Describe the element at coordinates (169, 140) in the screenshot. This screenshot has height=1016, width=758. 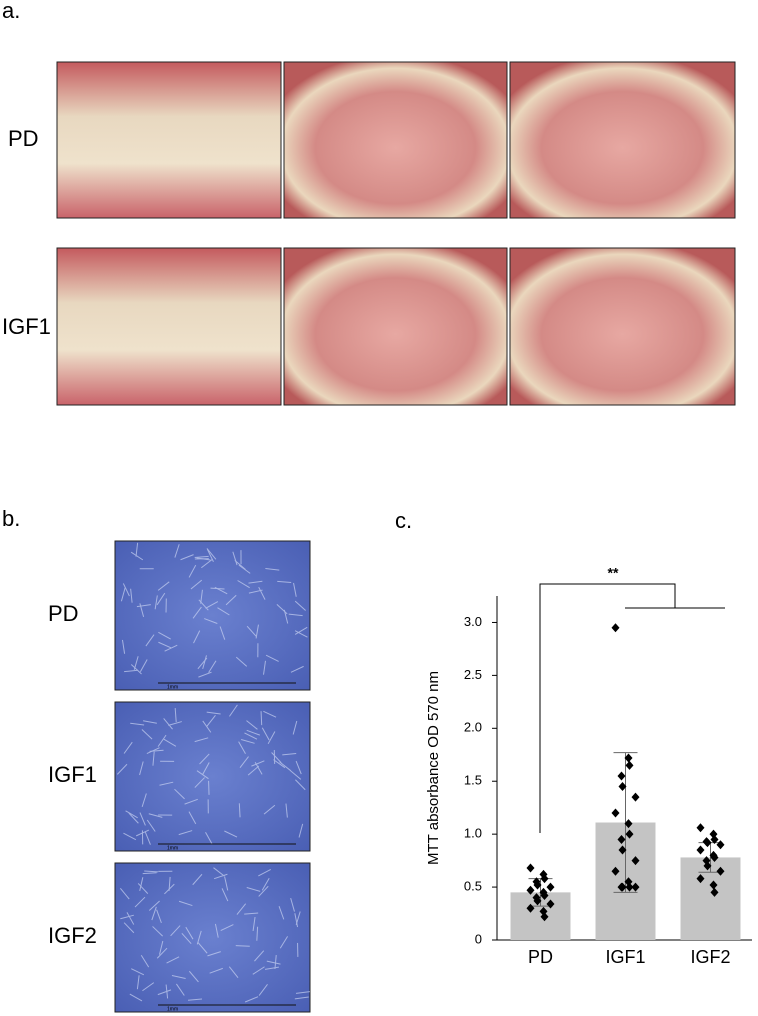
I see `photo` at that location.